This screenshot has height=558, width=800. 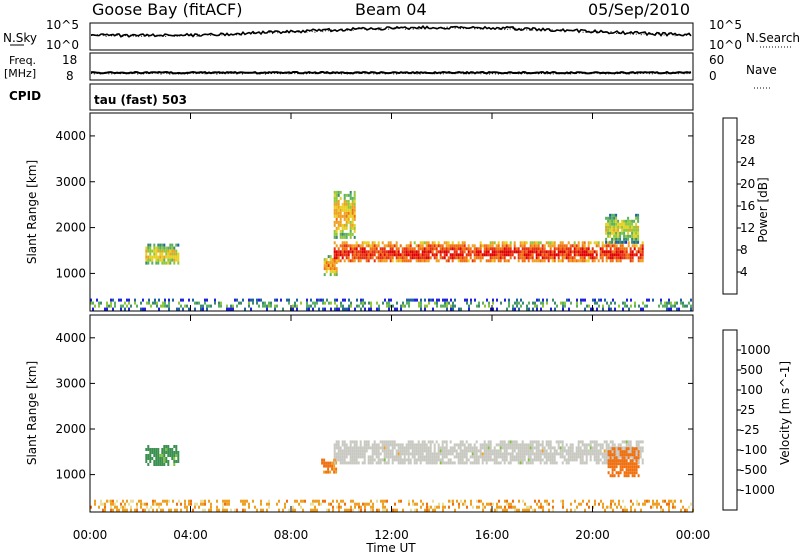 What do you see at coordinates (25, 96) in the screenshot?
I see `cpid-label: CPID` at bounding box center [25, 96].